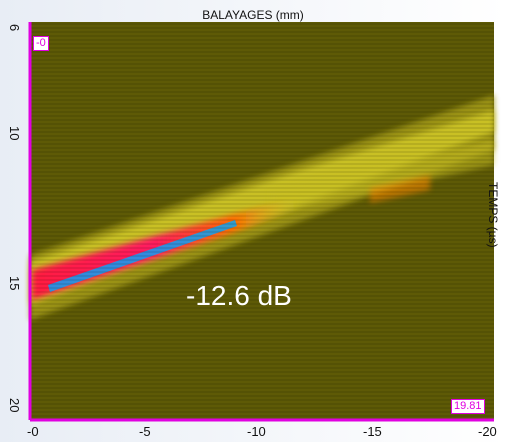 Image resolution: width=506 pixels, height=442 pixels. Describe the element at coordinates (14, 405) in the screenshot. I see `y-tick-20: 20` at that location.